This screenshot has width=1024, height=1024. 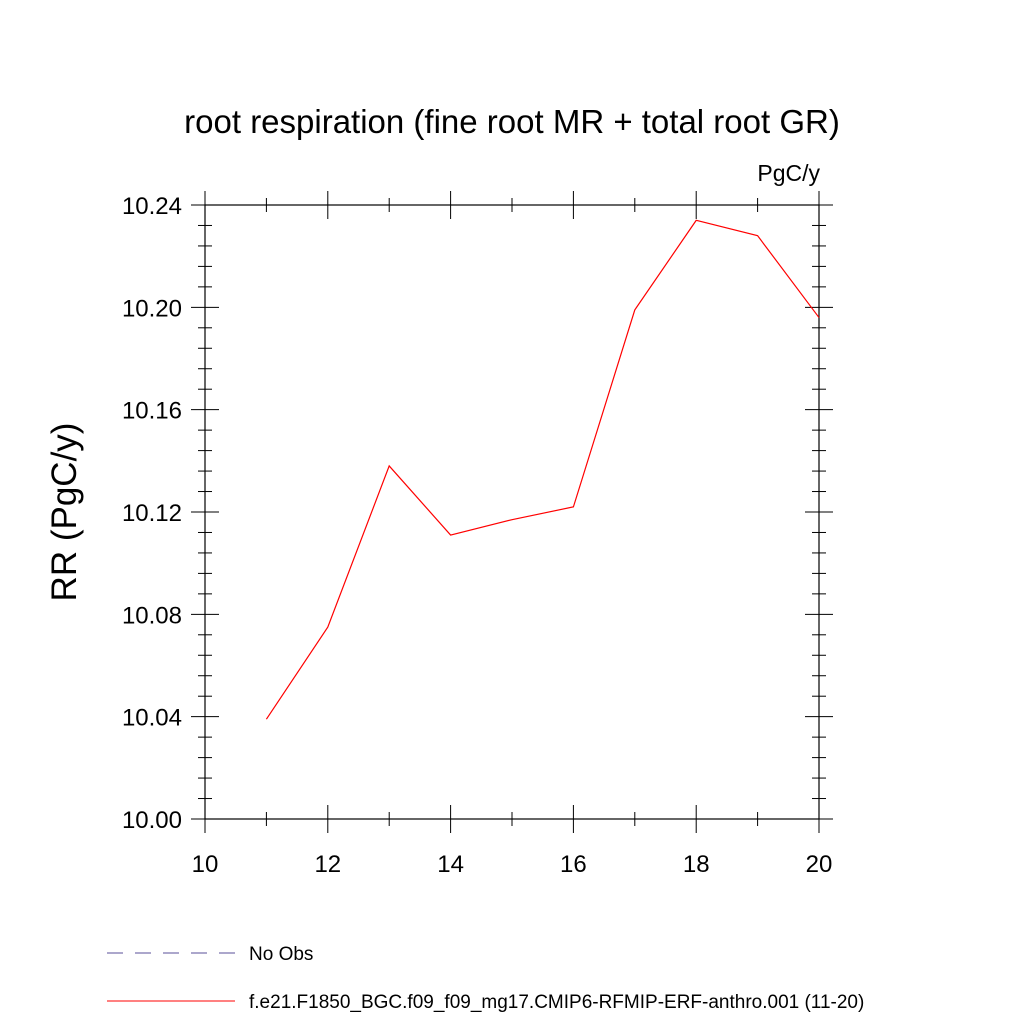 I want to click on y-tick-label: 10.00, so click(x=152, y=820).